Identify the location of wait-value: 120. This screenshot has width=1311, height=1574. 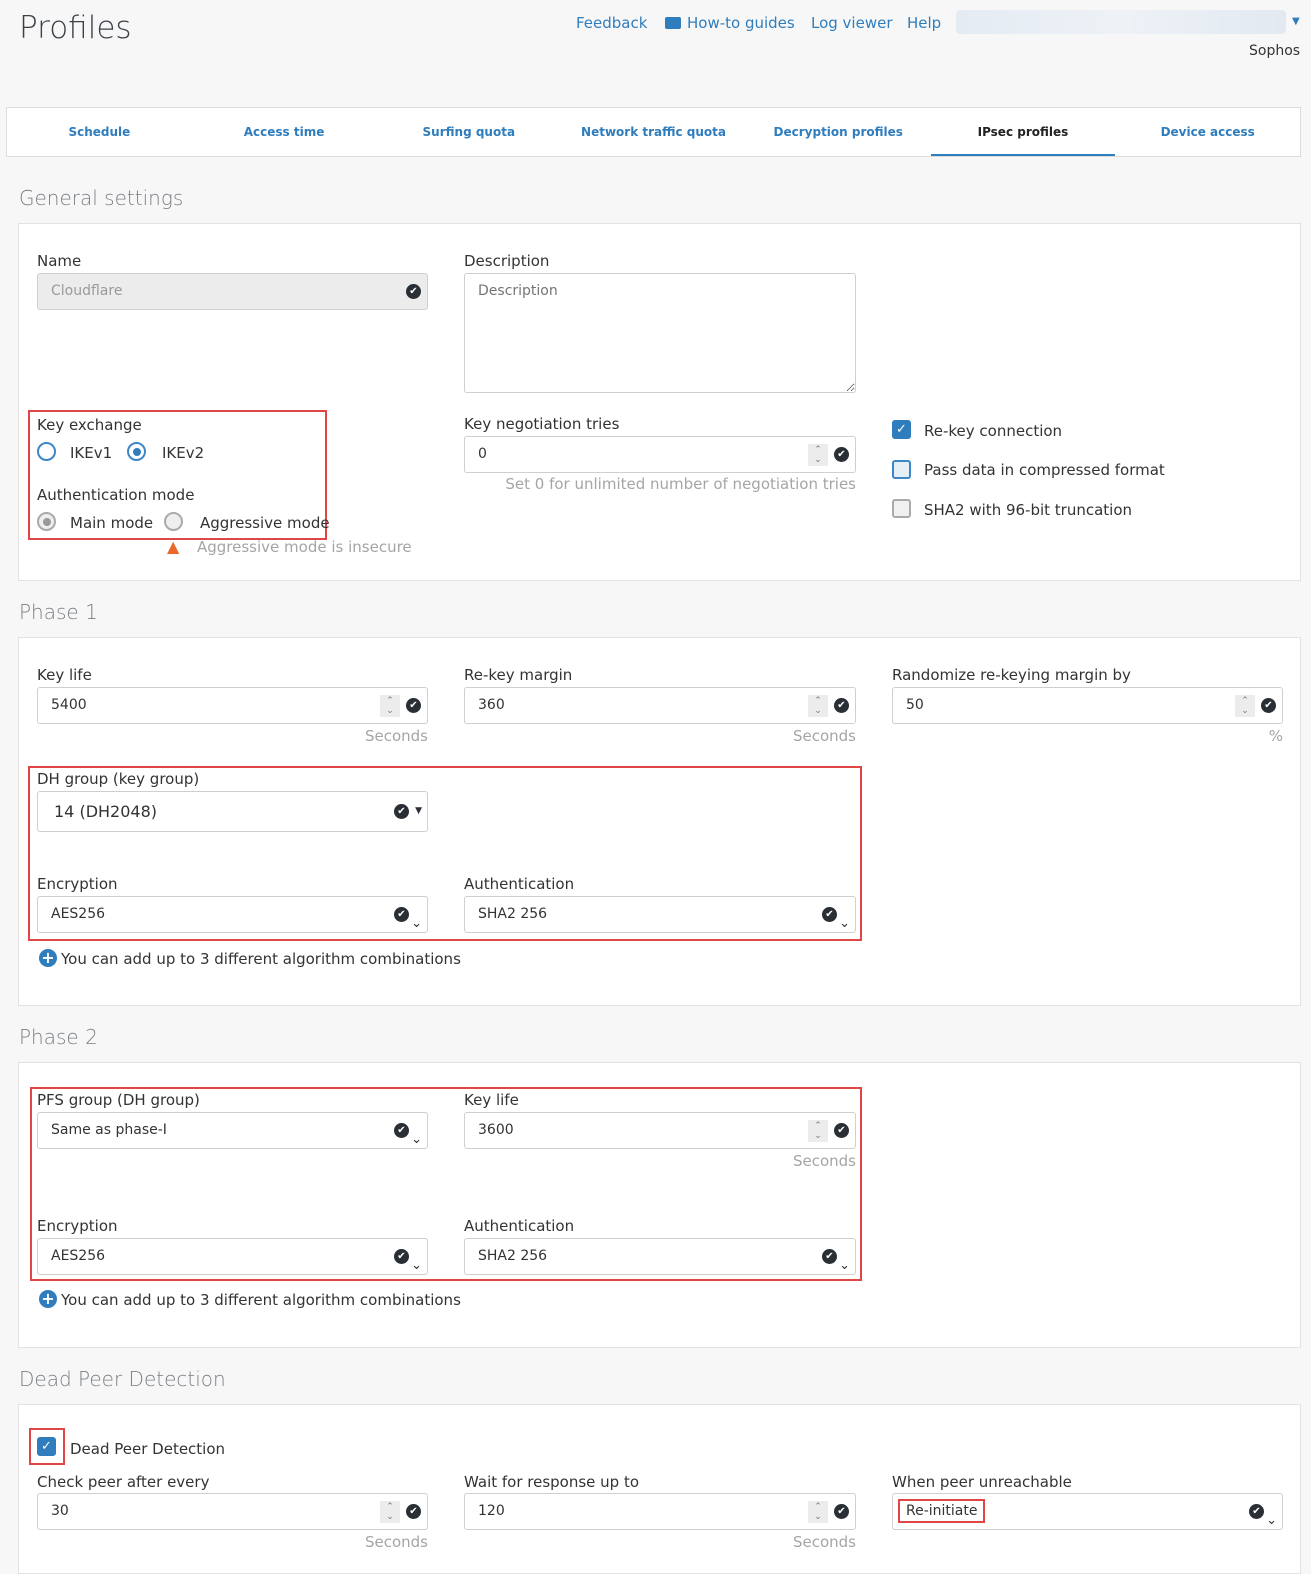
(491, 1511).